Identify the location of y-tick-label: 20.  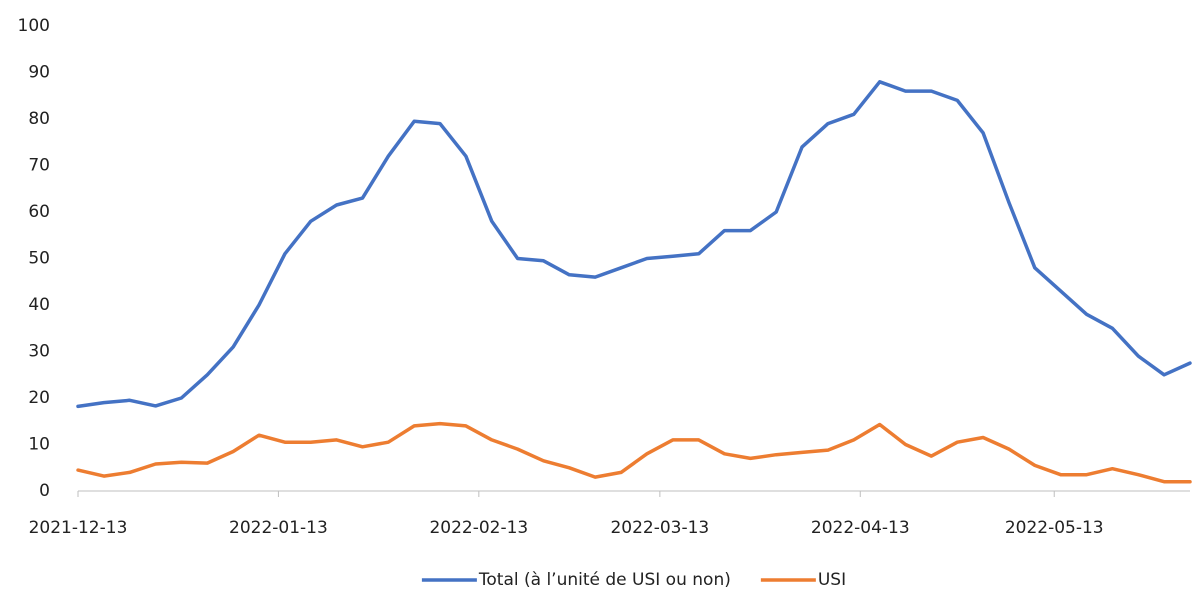
(39, 398).